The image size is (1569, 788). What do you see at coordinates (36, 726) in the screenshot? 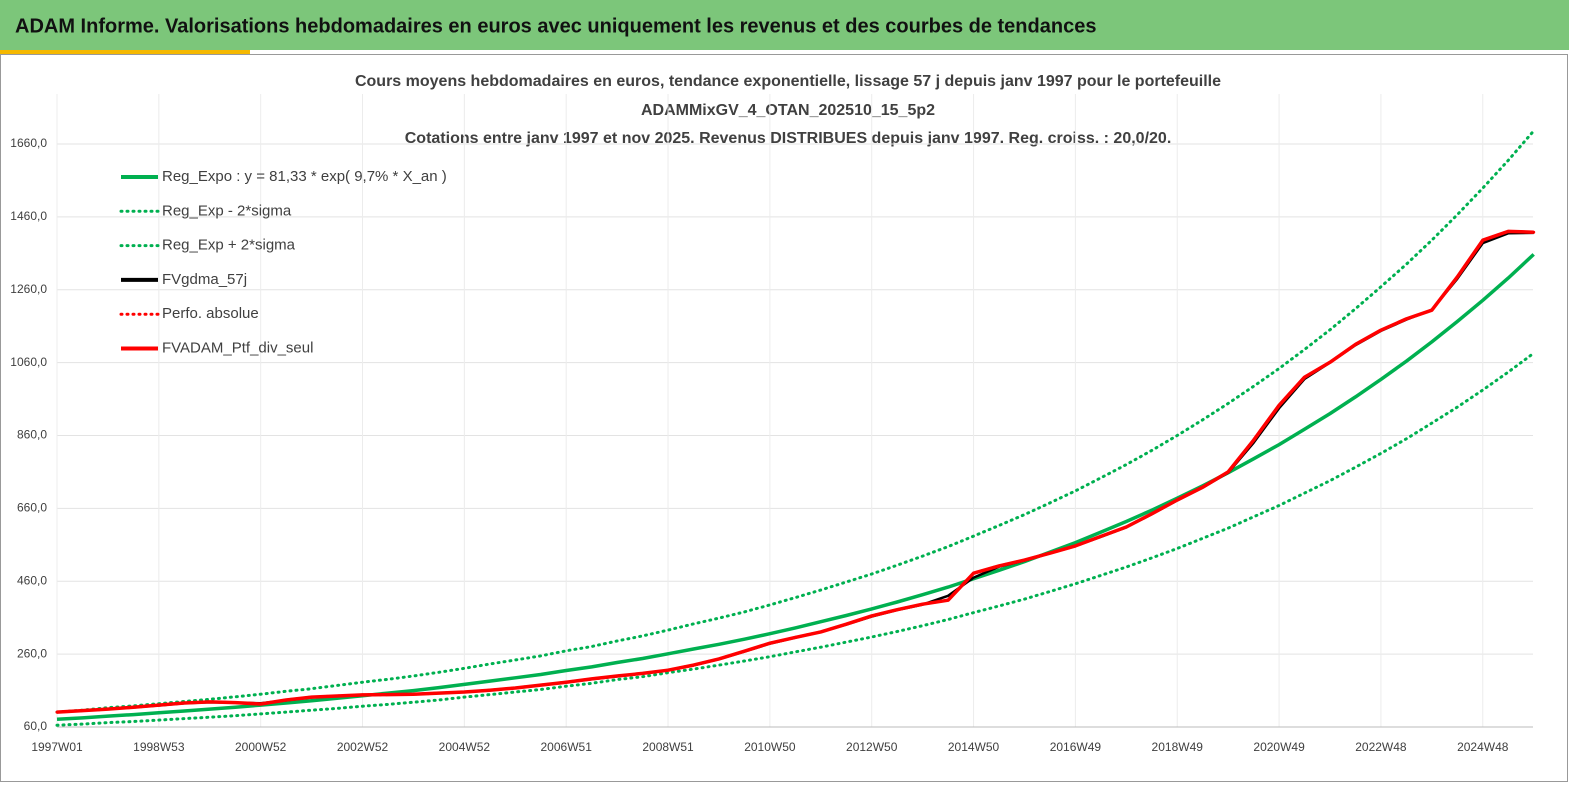
I see `y-tick-label: 60,0` at bounding box center [36, 726].